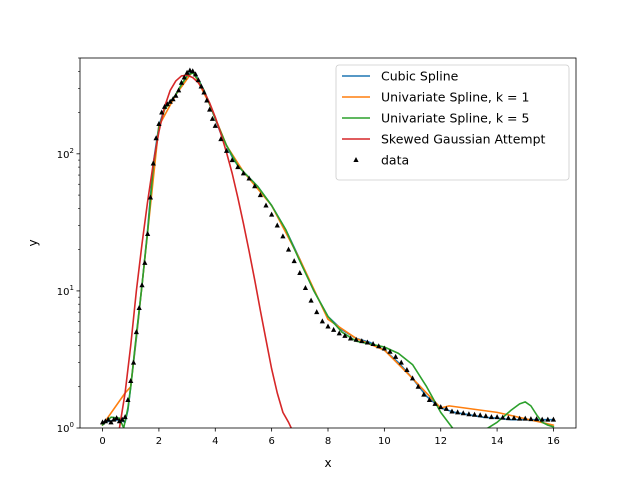 Image resolution: width=640 pixels, height=480 pixels. What do you see at coordinates (497, 441) in the screenshot?
I see `x-tick-label: 14` at bounding box center [497, 441].